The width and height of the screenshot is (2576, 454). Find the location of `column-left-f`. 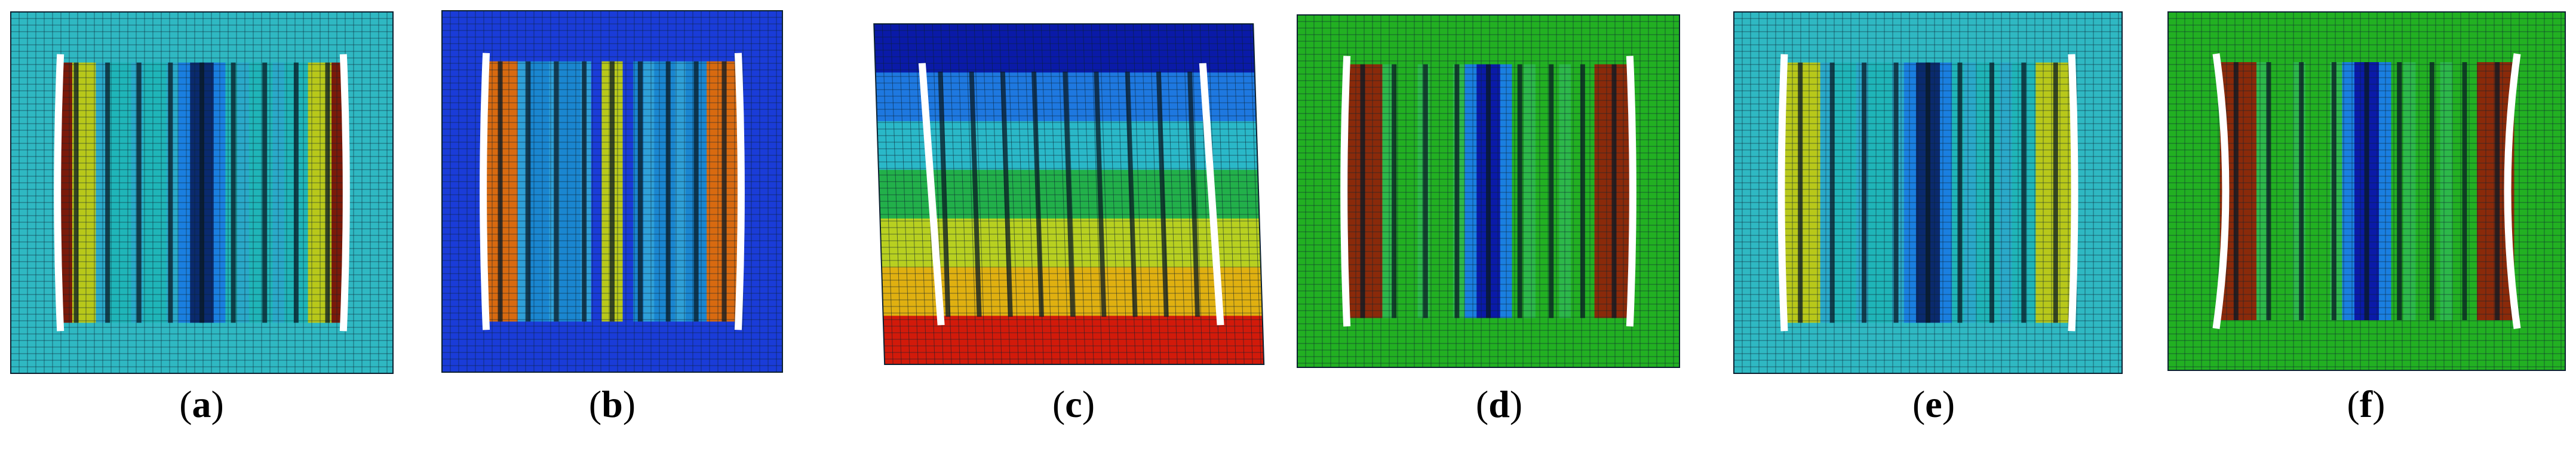

column-left-f is located at coordinates (2221, 191).